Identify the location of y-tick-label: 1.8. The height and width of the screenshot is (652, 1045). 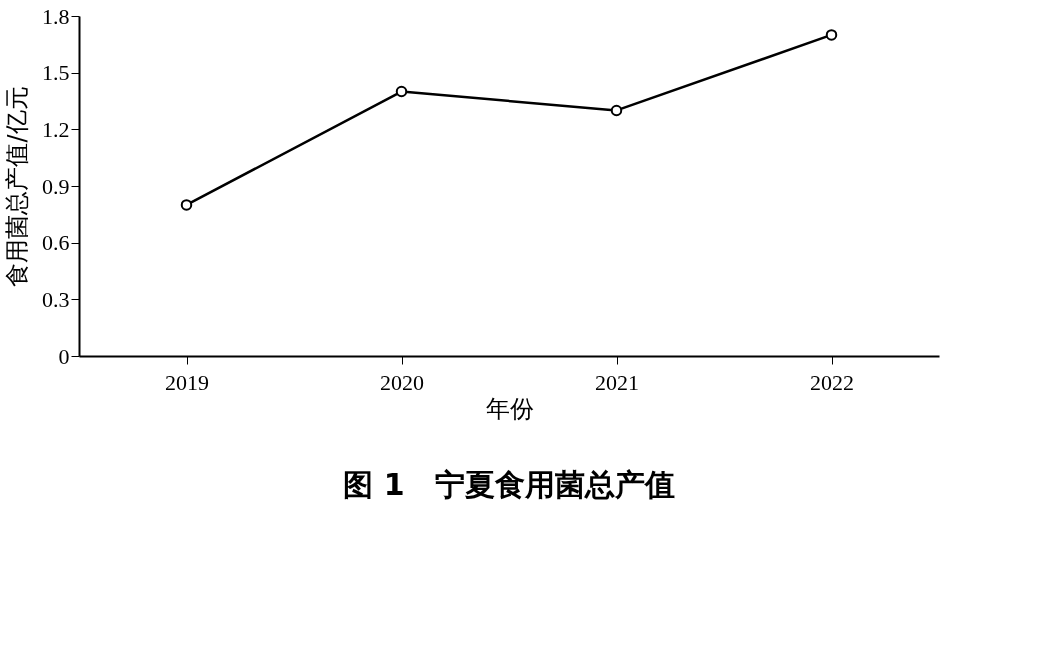
(56, 16).